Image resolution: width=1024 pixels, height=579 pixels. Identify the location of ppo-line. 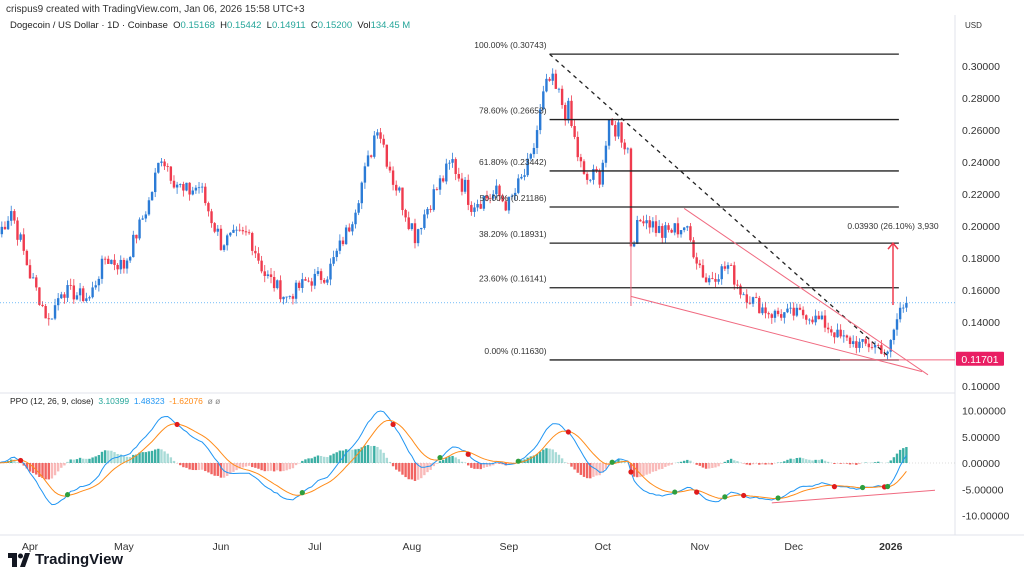
(453, 458).